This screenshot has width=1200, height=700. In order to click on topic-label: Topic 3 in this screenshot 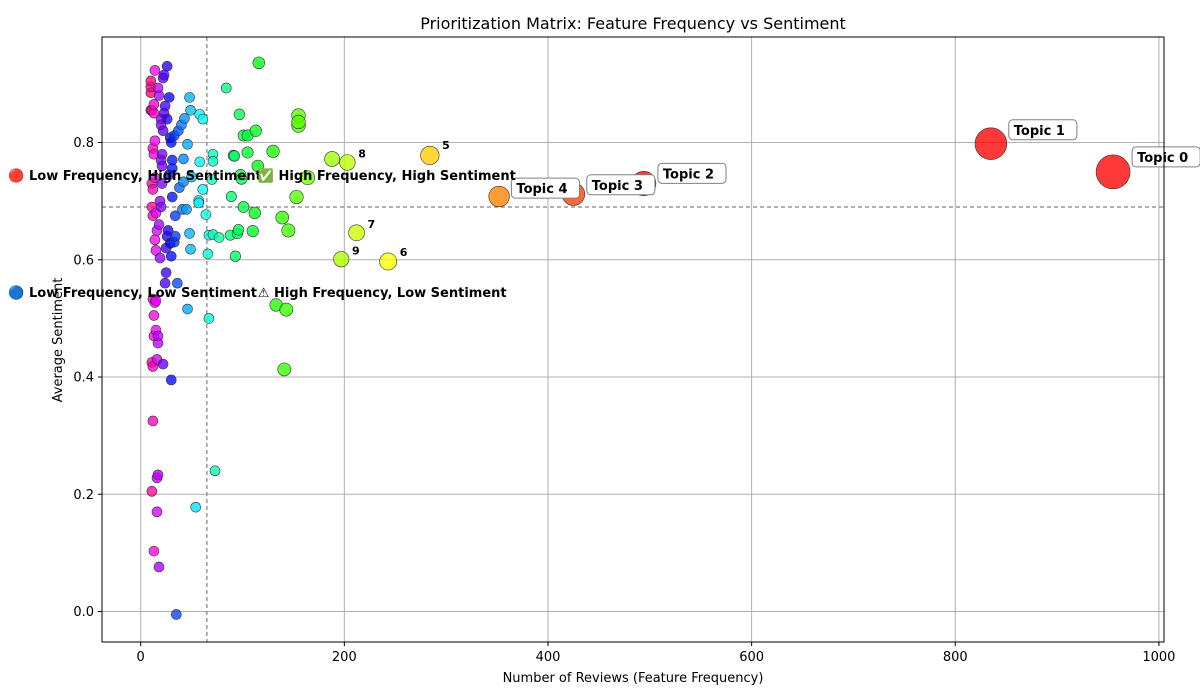, I will do `click(617, 186)`.